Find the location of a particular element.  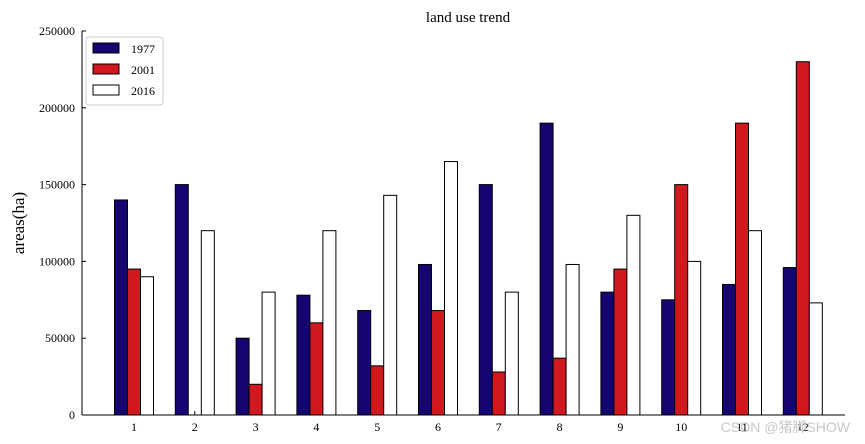

watermark-text: CSDN @猪脚SHOW is located at coordinates (786, 427).